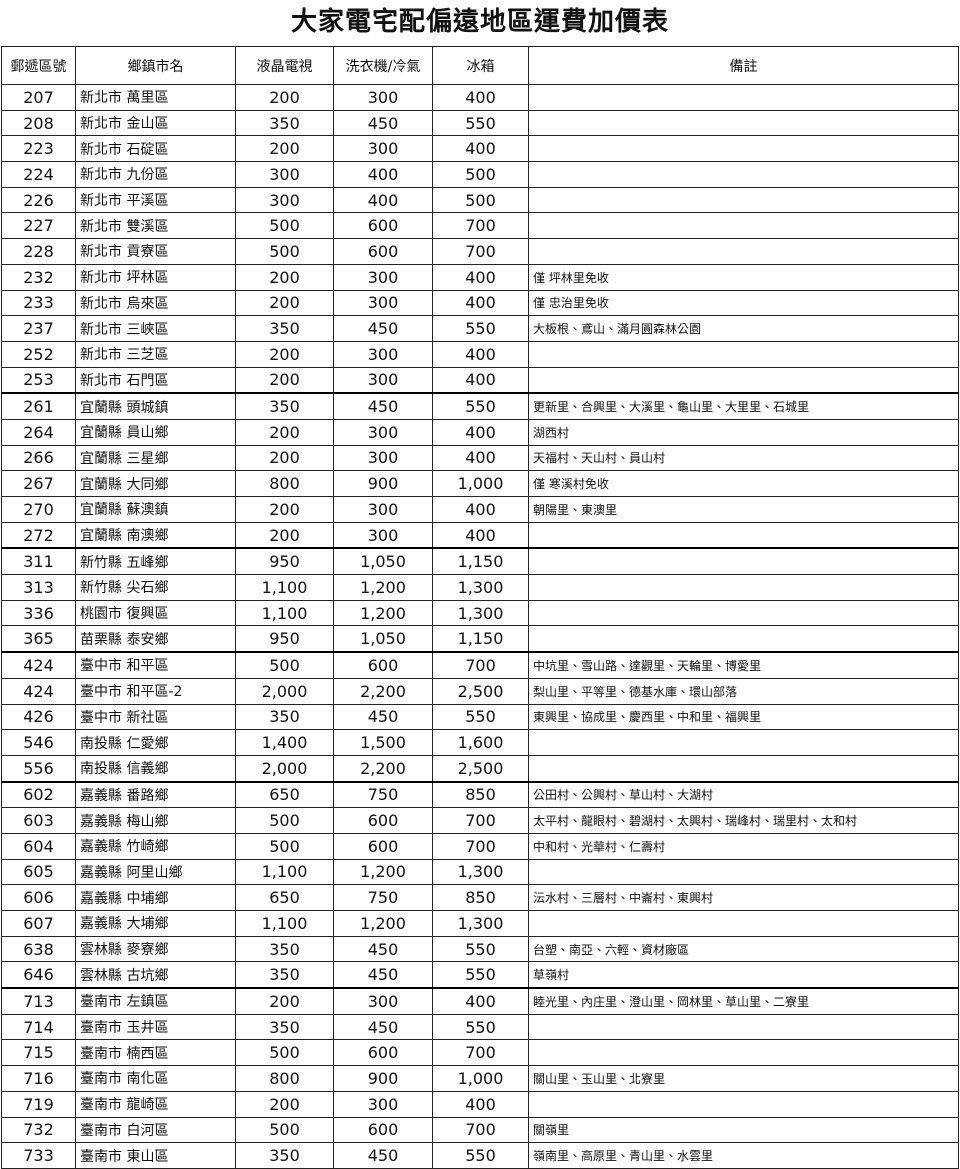  Describe the element at coordinates (155, 820) in the screenshot. I see `table-cell: 嘉義縣 梅山鄉` at that location.